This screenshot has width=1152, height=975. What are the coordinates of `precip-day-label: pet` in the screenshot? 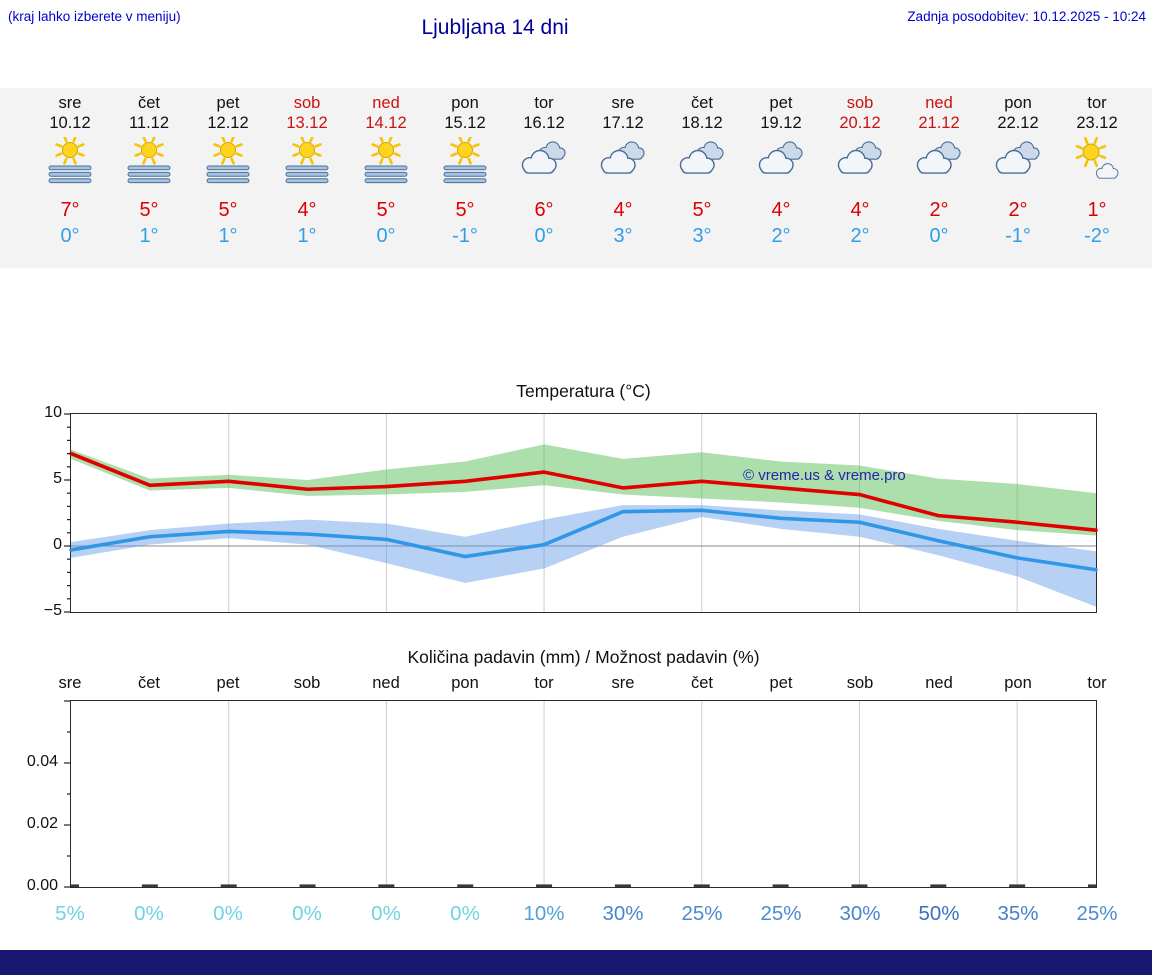 It's located at (228, 683).